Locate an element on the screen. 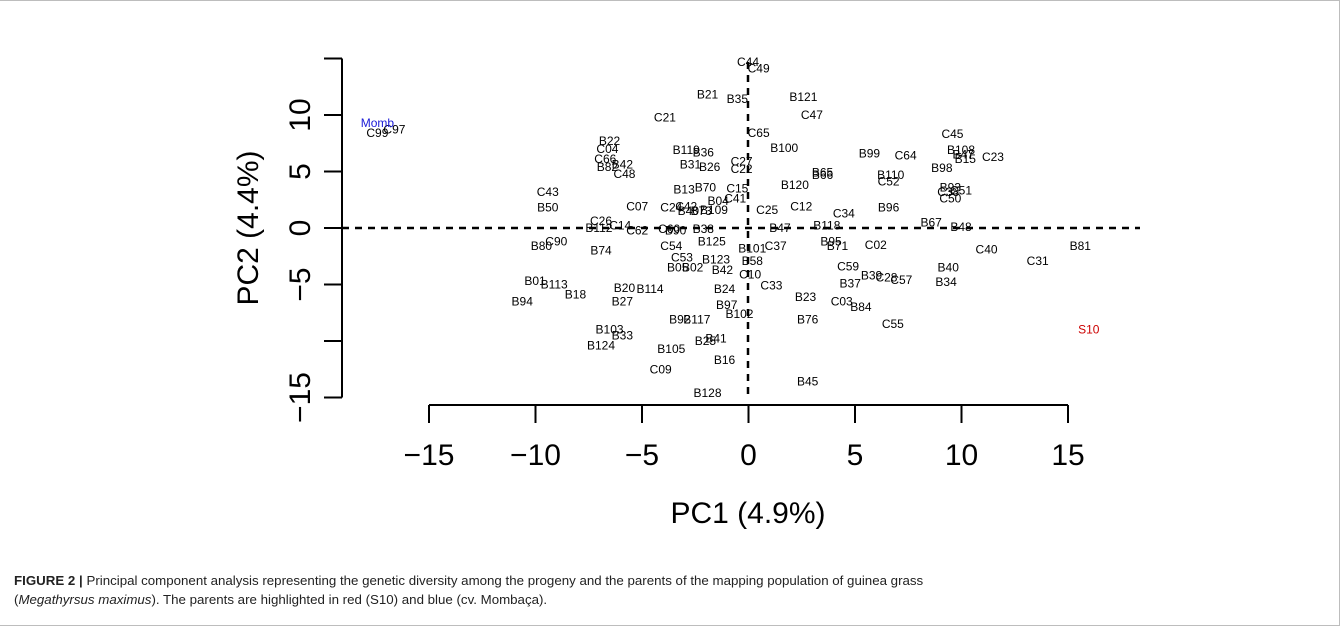 The image size is (1342, 628). point-label: B96 is located at coordinates (889, 208).